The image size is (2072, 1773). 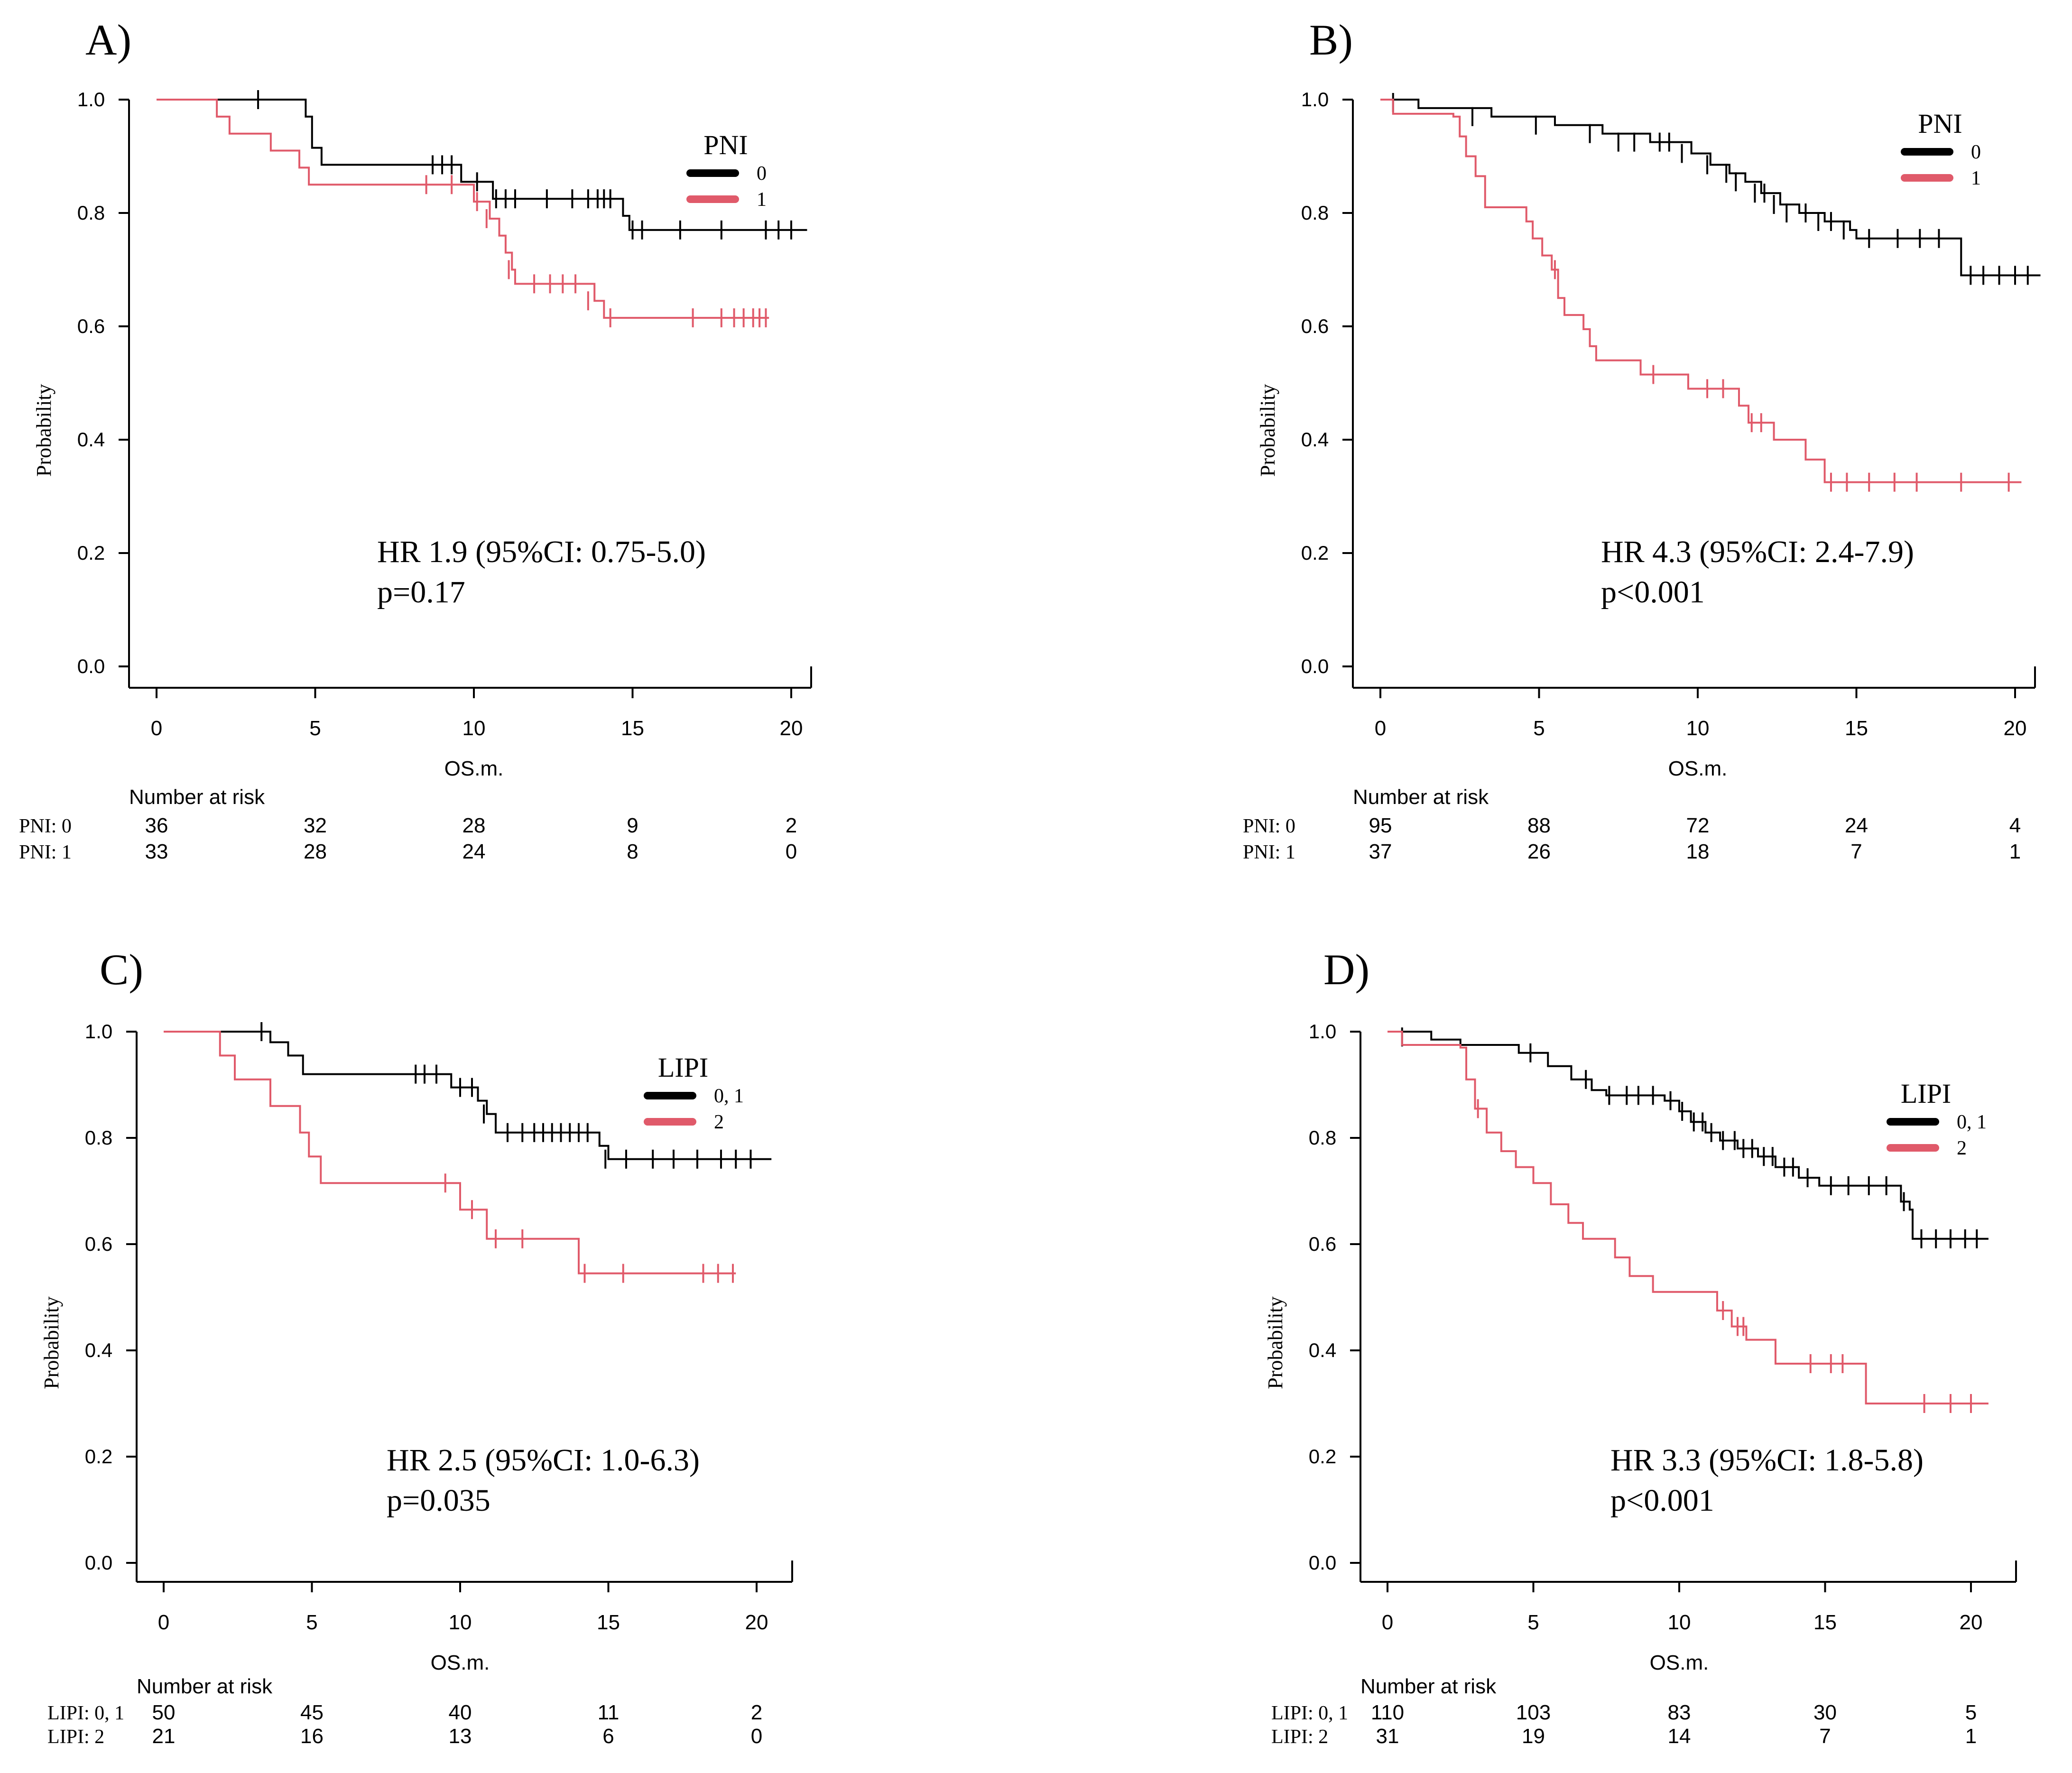 What do you see at coordinates (1309, 1713) in the screenshot?
I see `risk-row-label: LIPI: 0, 1` at bounding box center [1309, 1713].